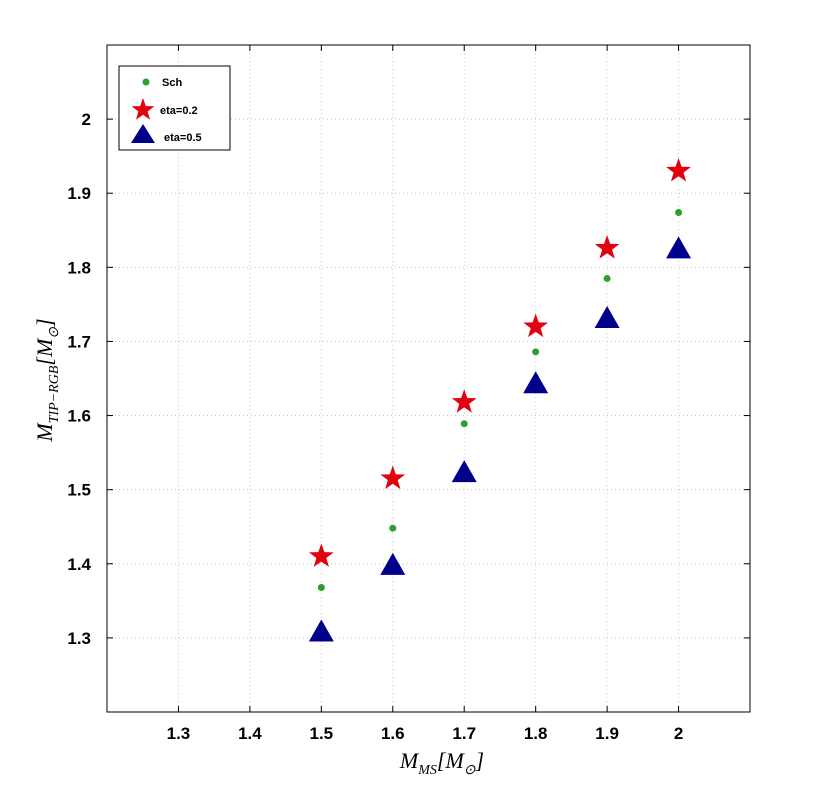 The width and height of the screenshot is (830, 799). Describe the element at coordinates (86, 119) in the screenshot. I see `y-tick-label: 2` at that location.